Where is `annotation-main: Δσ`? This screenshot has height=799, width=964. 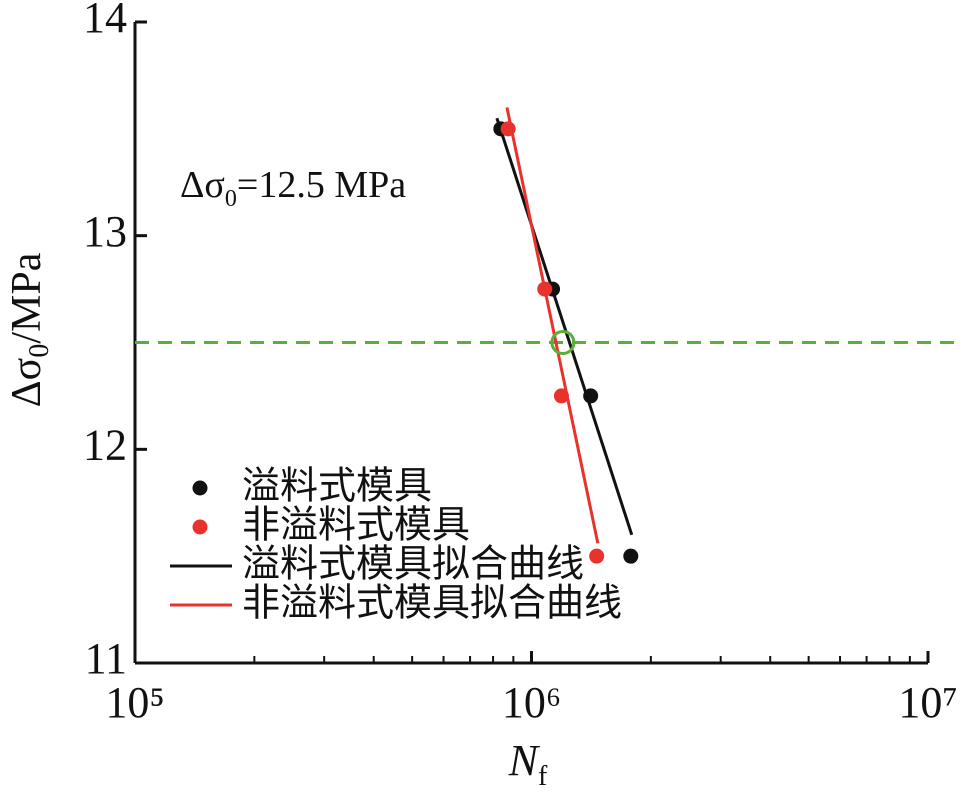 annotation-main: Δσ is located at coordinates (202, 185).